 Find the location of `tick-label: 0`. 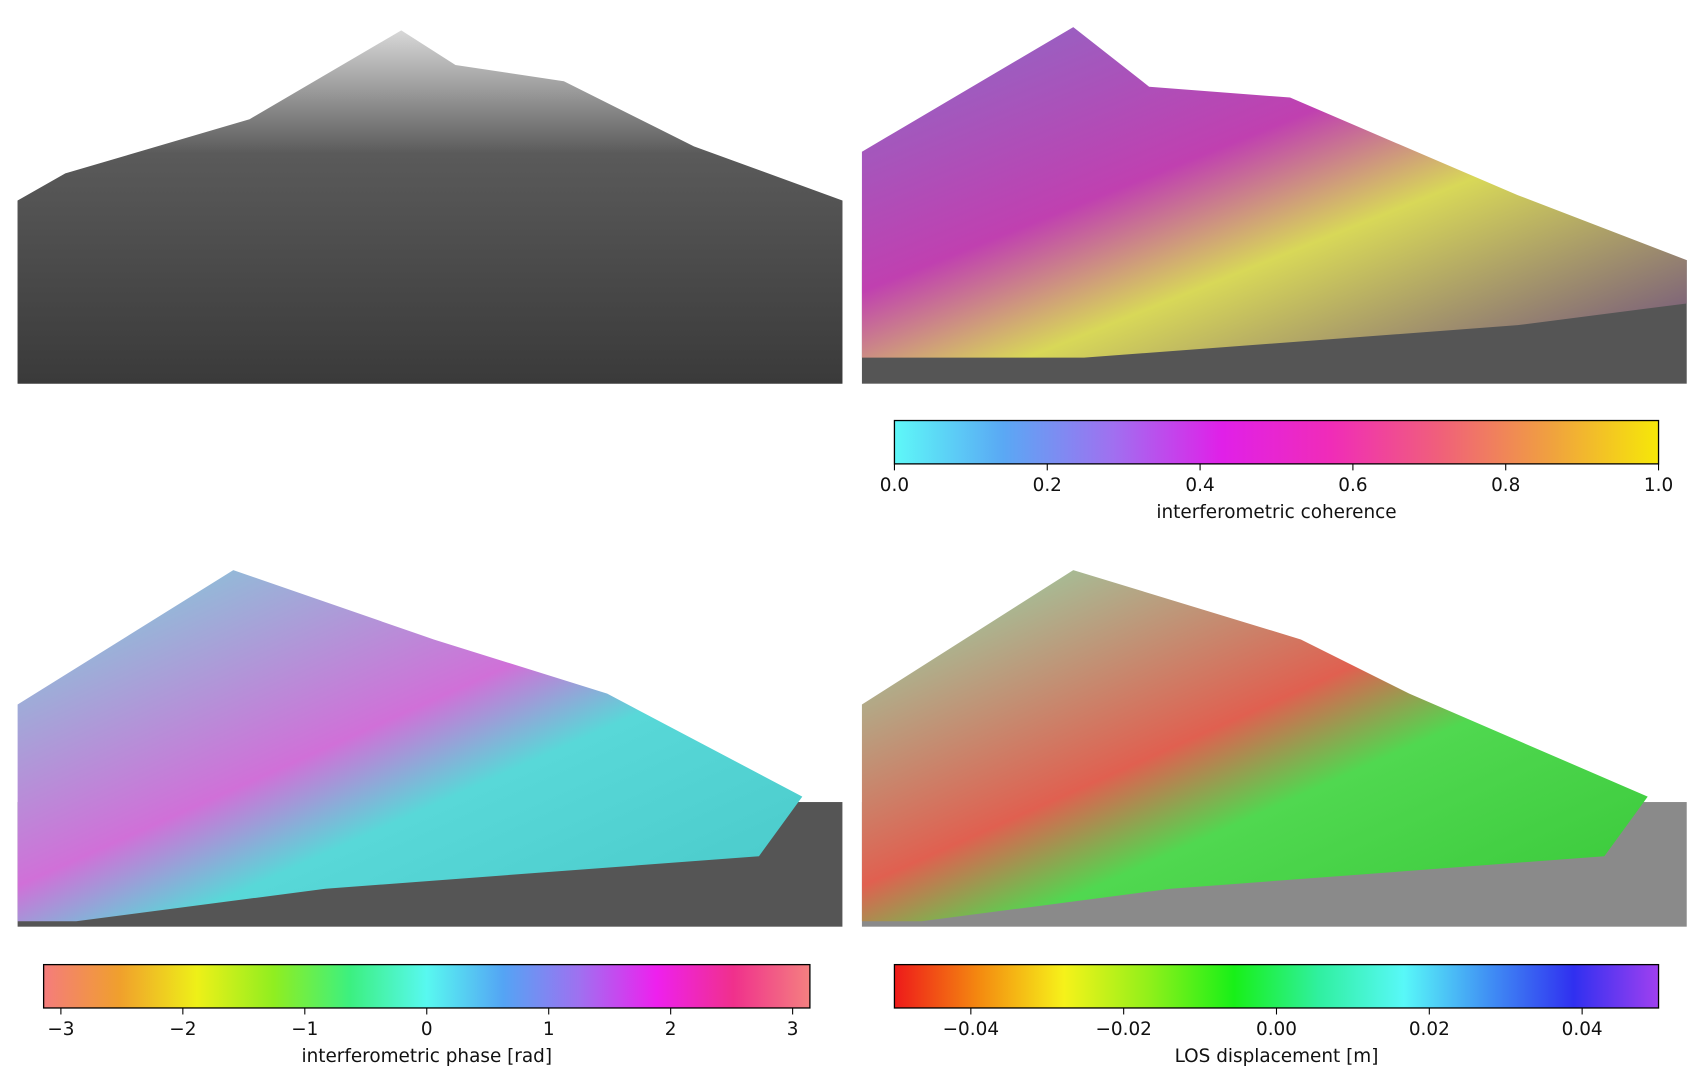

tick-label: 0 is located at coordinates (427, 1029).